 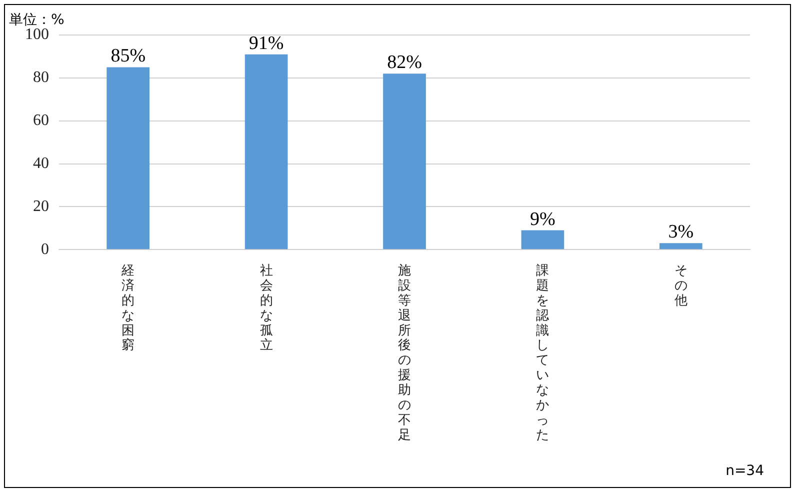 What do you see at coordinates (41, 121) in the screenshot?
I see `y-tick-label: 60` at bounding box center [41, 121].